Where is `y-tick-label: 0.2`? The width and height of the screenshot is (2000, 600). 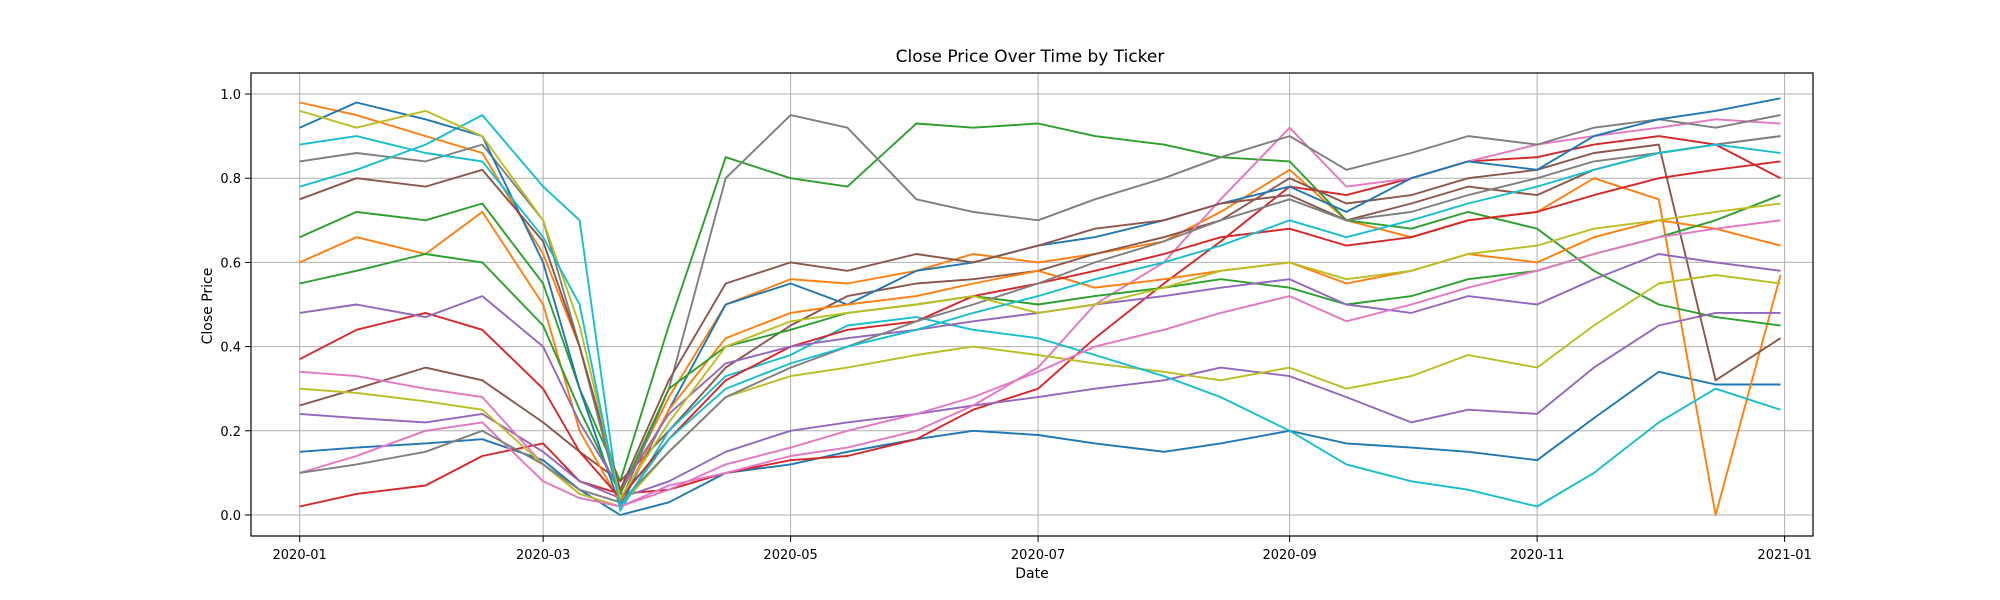 y-tick-label: 0.2 is located at coordinates (230, 432).